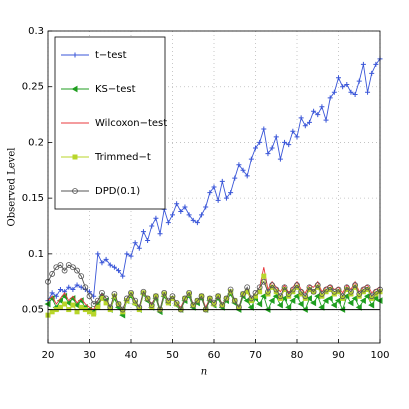 The height and width of the screenshot is (409, 409). What do you see at coordinates (172, 355) in the screenshot?
I see `x-tick-label: 50` at bounding box center [172, 355].